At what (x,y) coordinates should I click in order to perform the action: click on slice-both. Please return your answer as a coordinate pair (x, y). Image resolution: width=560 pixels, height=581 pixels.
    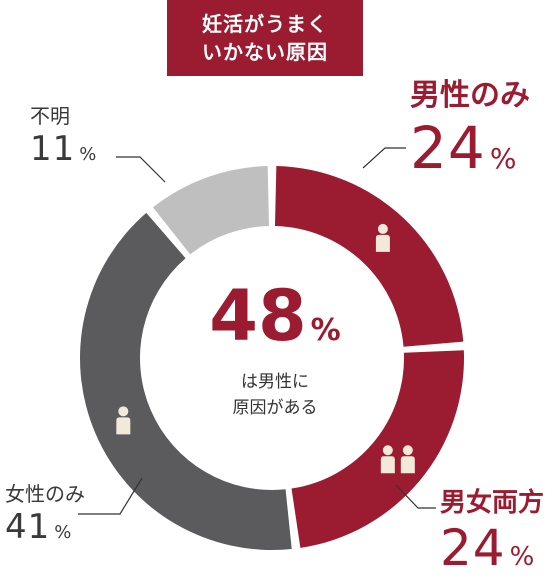
    Looking at the image, I should click on (377, 449).